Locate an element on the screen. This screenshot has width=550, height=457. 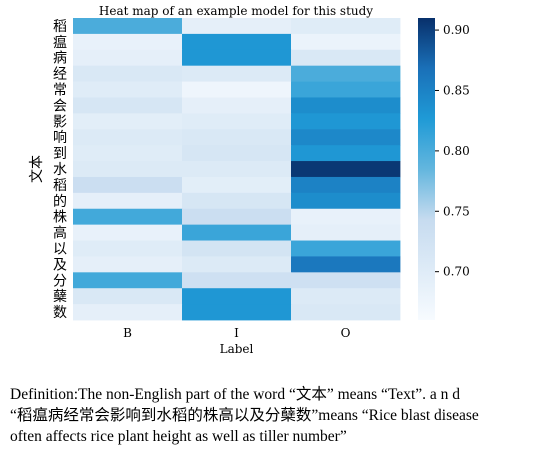
heatmap-cell-r9-c2 is located at coordinates (346, 169).